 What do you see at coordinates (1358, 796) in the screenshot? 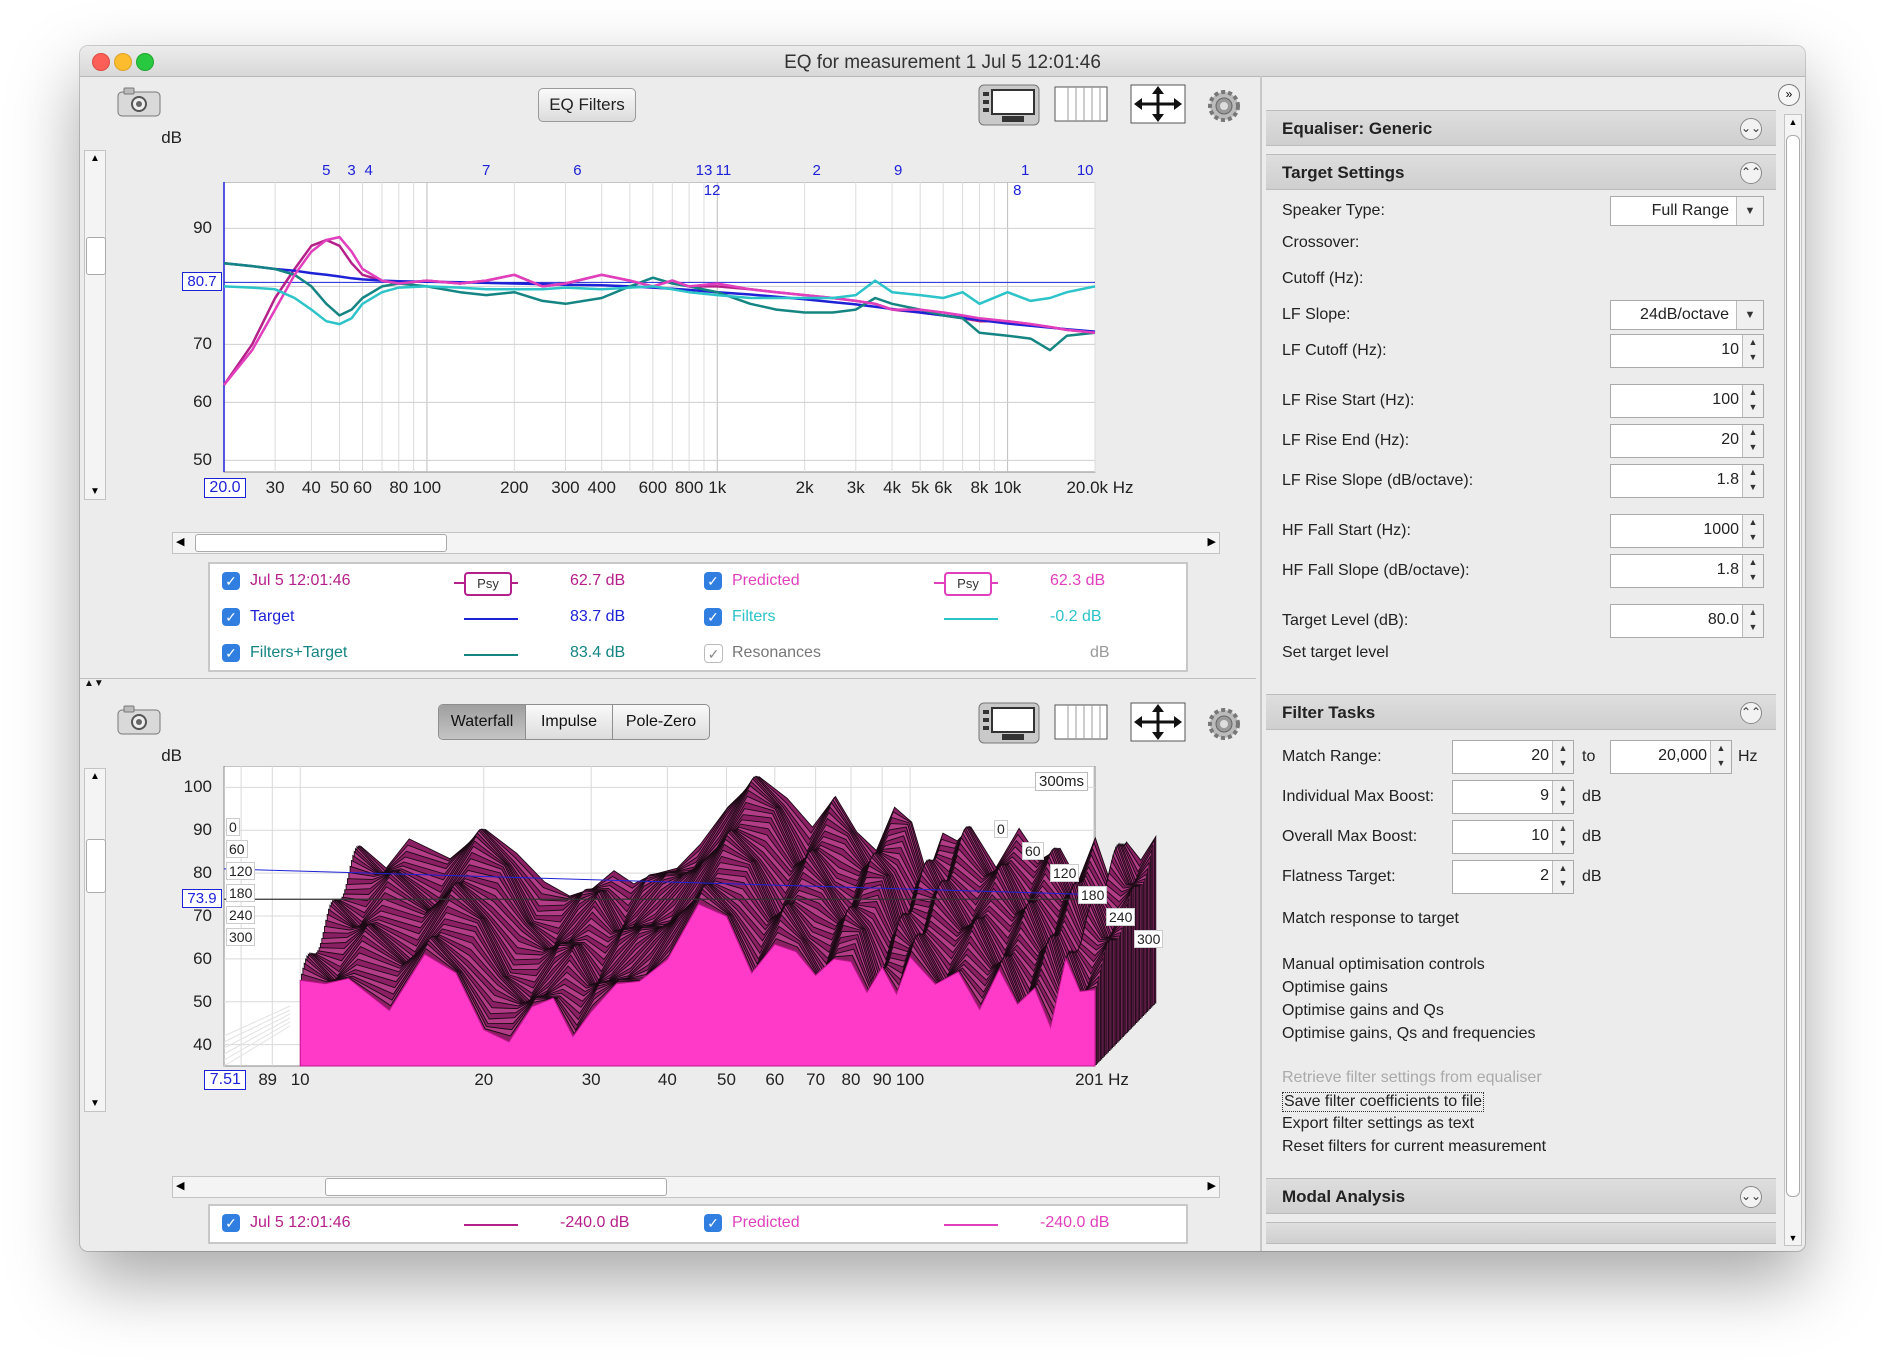
I see `individual-max-boost-label: Individual Max Boost:` at bounding box center [1358, 796].